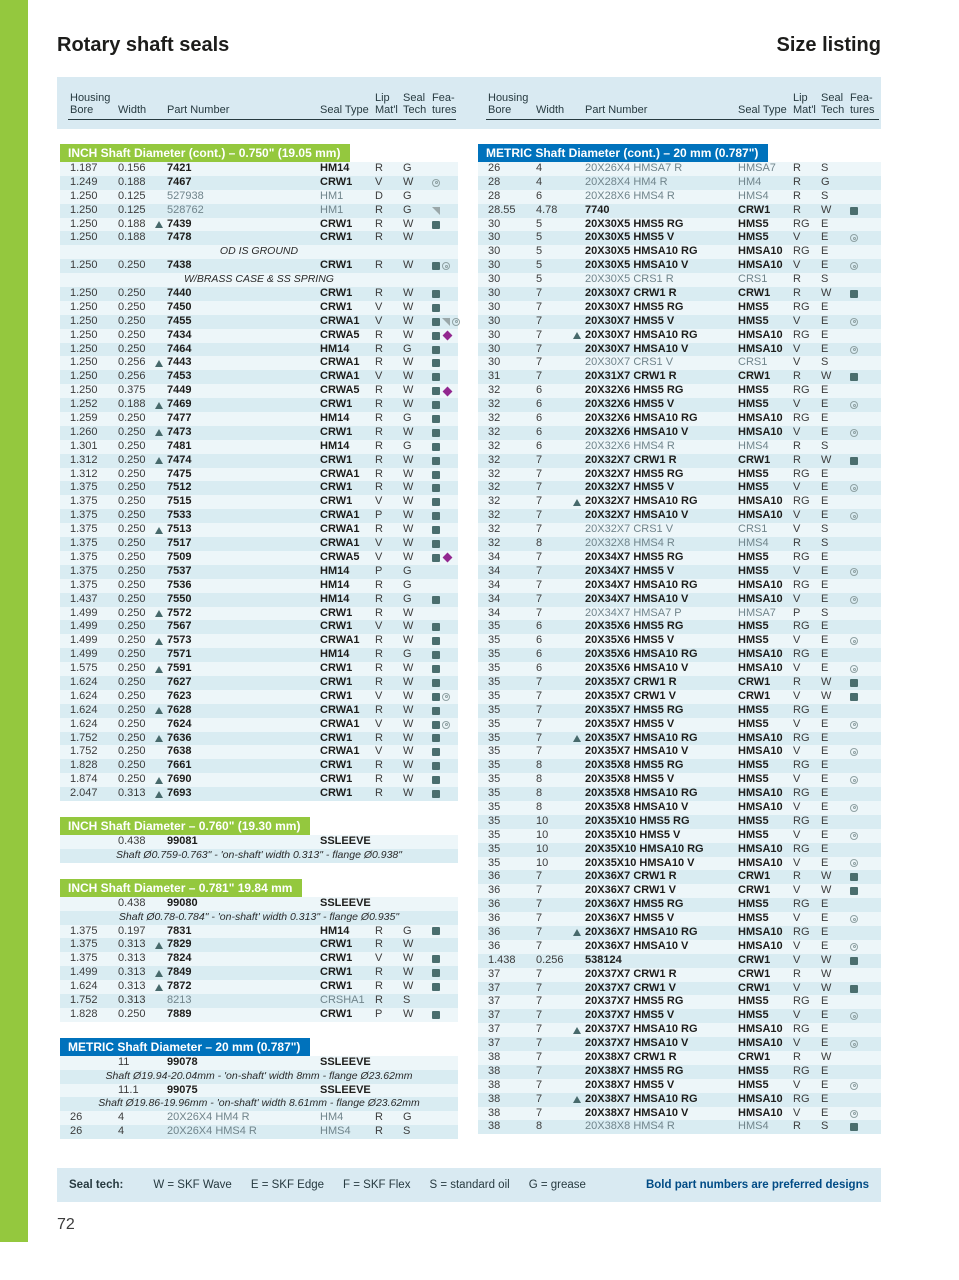  What do you see at coordinates (237, 405) in the screenshot?
I see `cell-part-number: 7469` at bounding box center [237, 405].